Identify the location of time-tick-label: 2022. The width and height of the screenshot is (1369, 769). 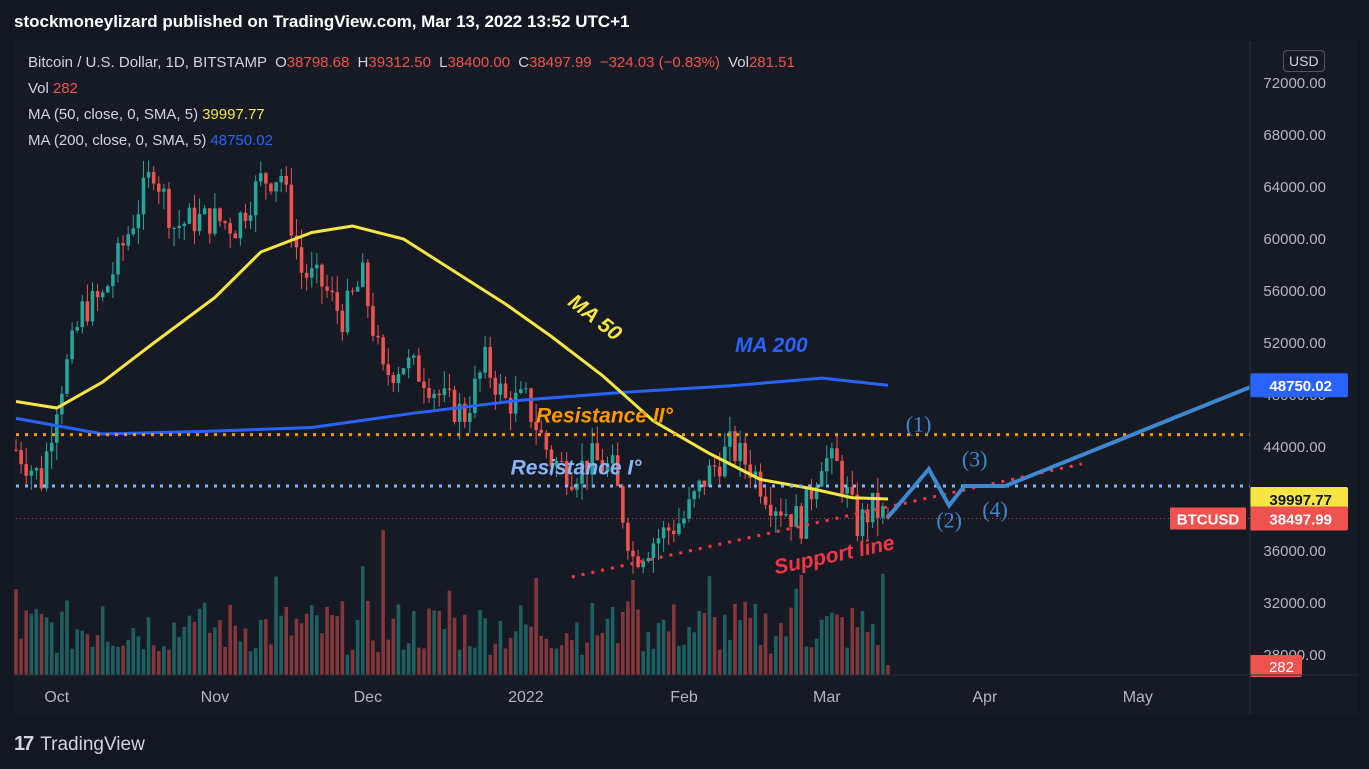
(526, 697).